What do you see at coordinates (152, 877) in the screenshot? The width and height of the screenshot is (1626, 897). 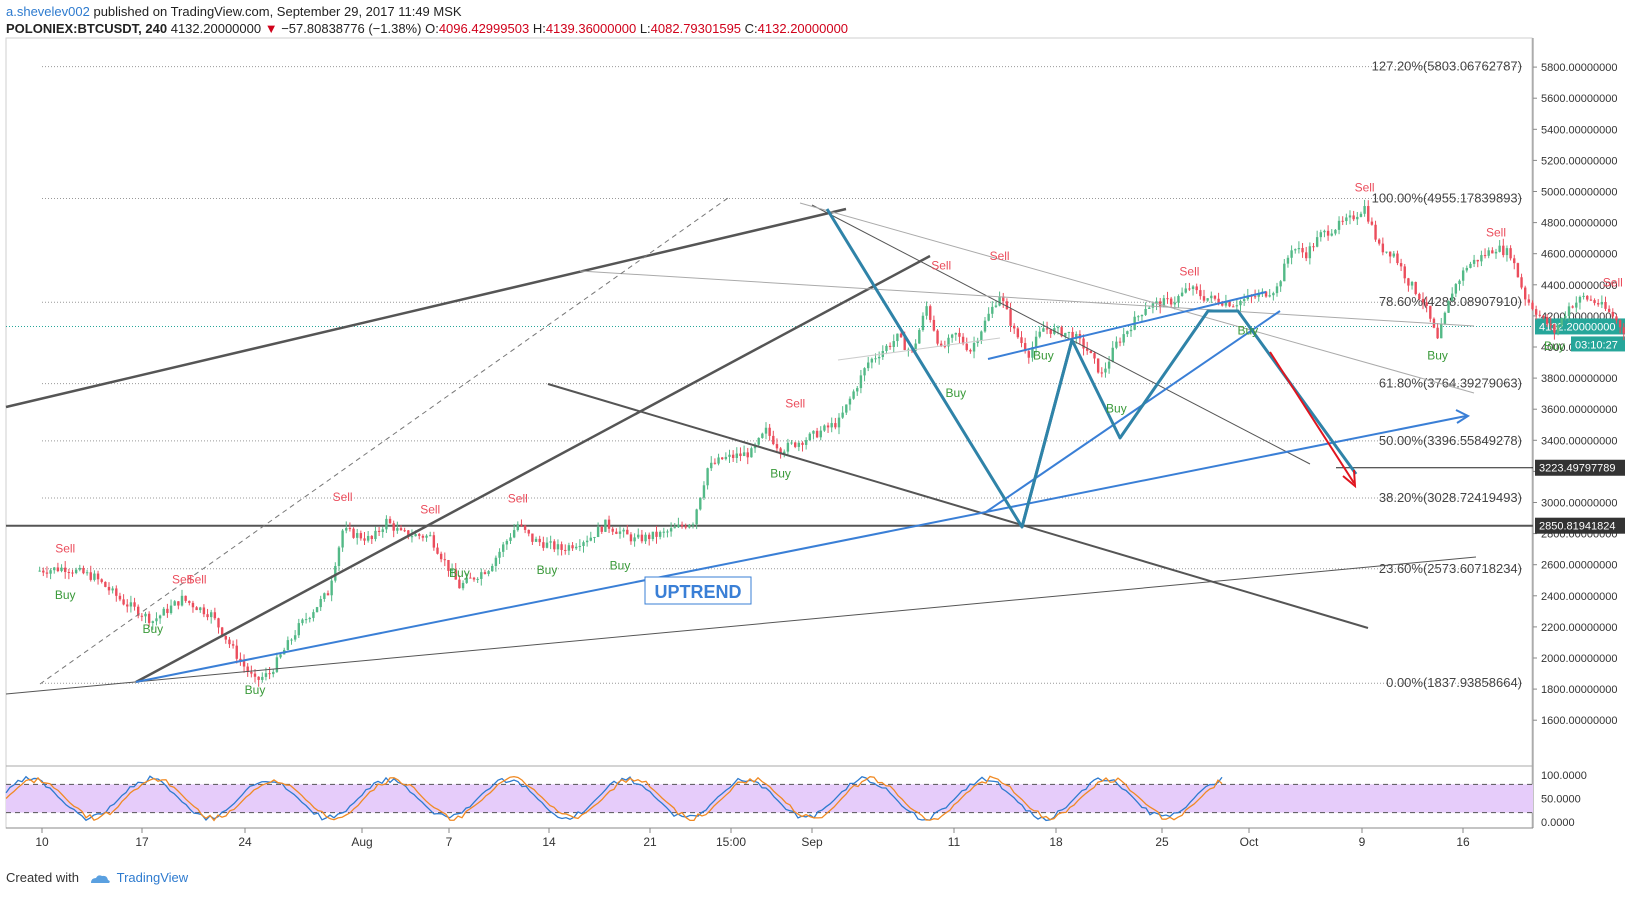 I see `tradingview-link: TradingView` at bounding box center [152, 877].